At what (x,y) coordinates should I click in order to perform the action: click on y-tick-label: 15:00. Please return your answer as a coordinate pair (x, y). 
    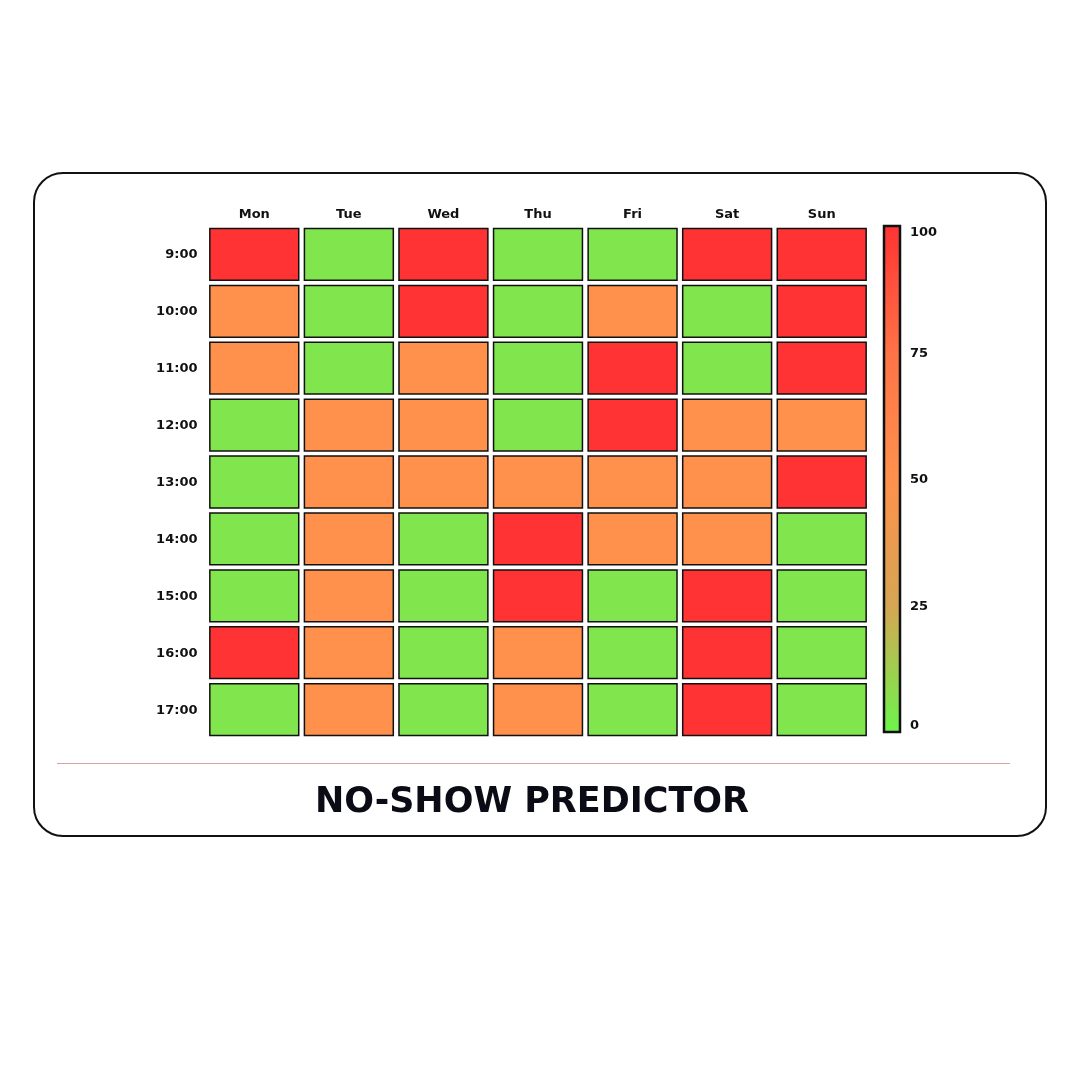
    Looking at the image, I should click on (177, 595).